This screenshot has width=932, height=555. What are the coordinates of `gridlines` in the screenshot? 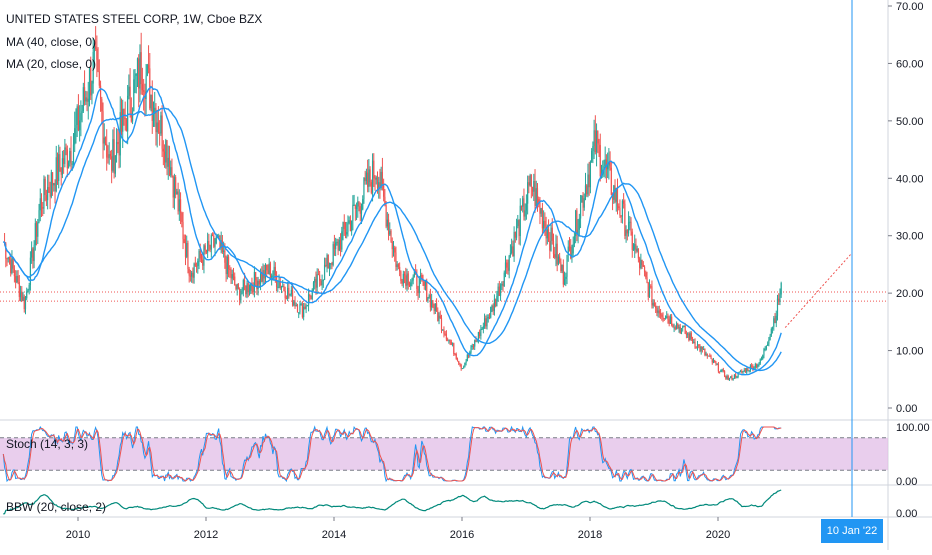 It's located at (444, 296).